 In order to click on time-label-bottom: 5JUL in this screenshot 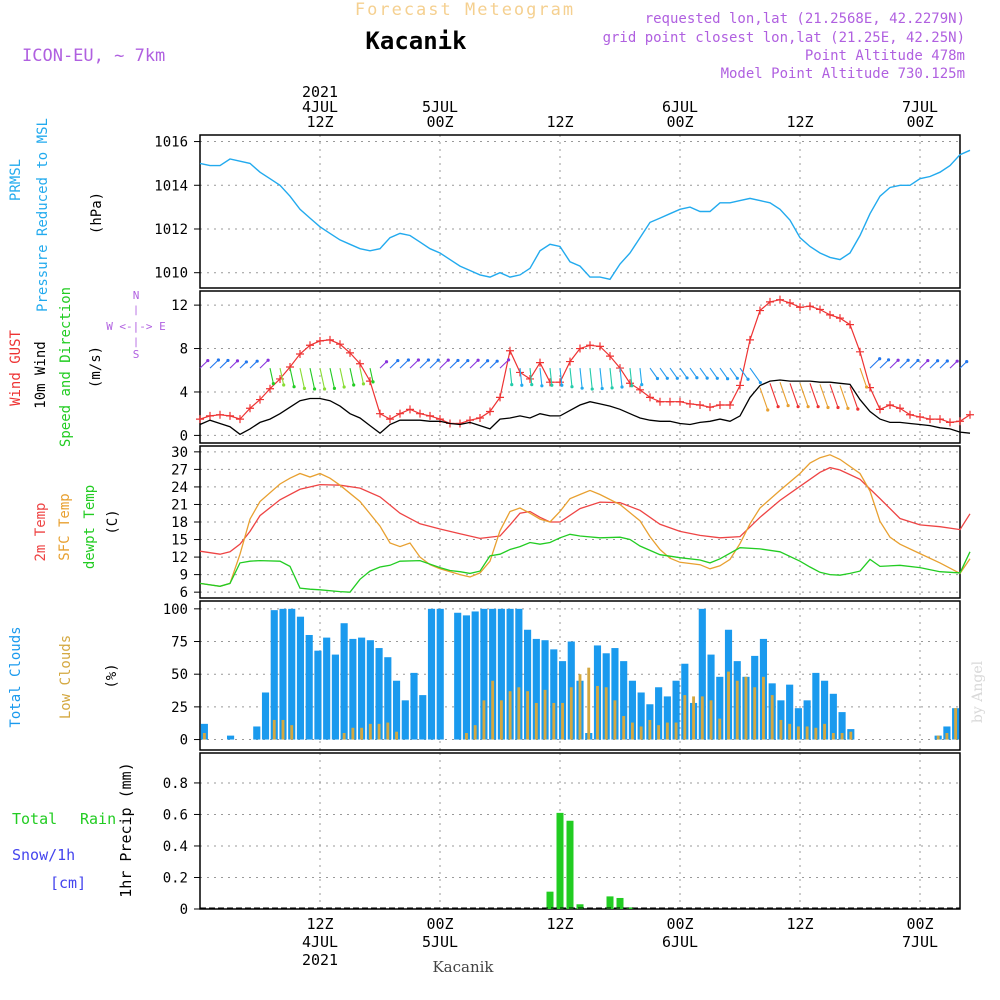, I will do `click(440, 942)`.